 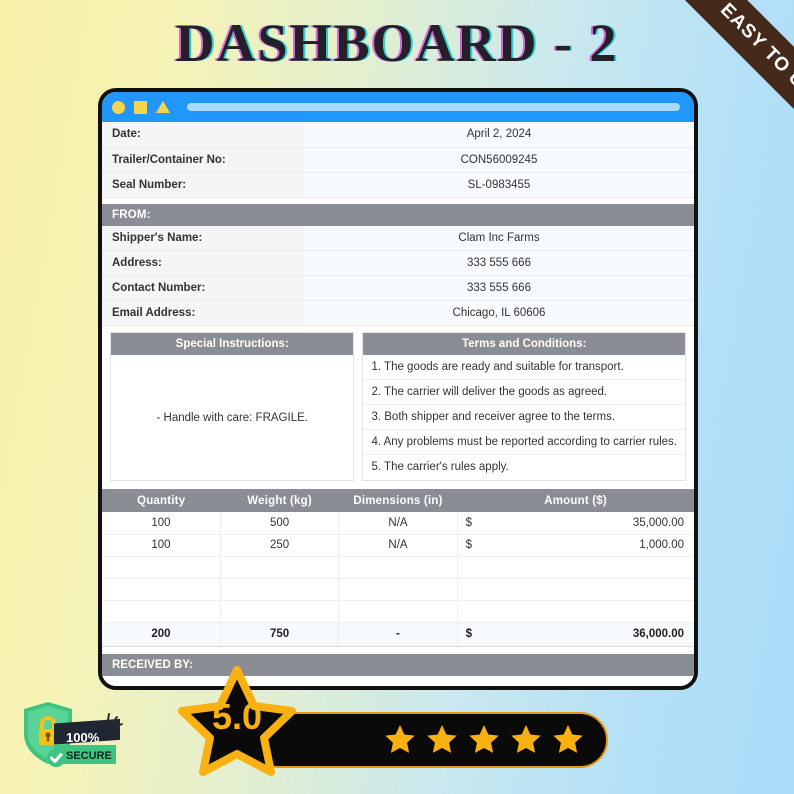 I want to click on table-row: Seal Number: SL-0983455, so click(x=398, y=185).